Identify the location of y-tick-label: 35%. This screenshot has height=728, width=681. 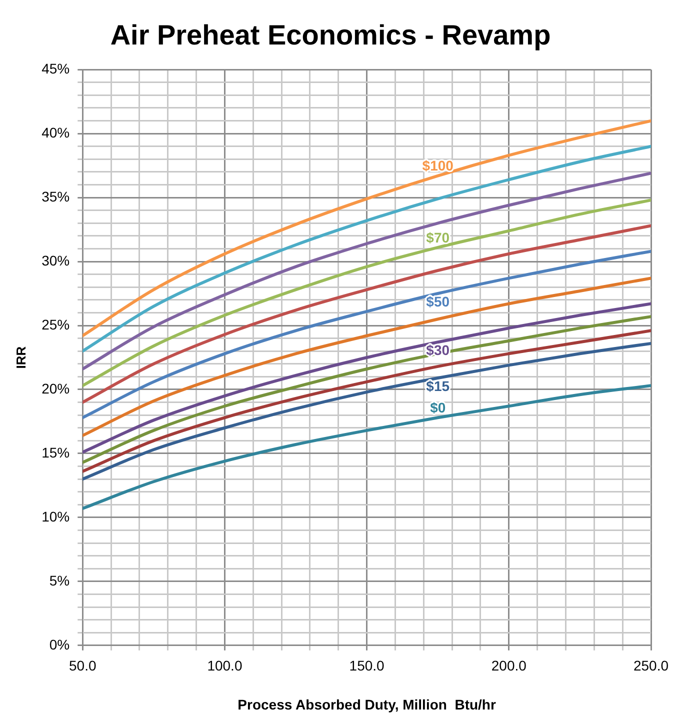
(56, 196).